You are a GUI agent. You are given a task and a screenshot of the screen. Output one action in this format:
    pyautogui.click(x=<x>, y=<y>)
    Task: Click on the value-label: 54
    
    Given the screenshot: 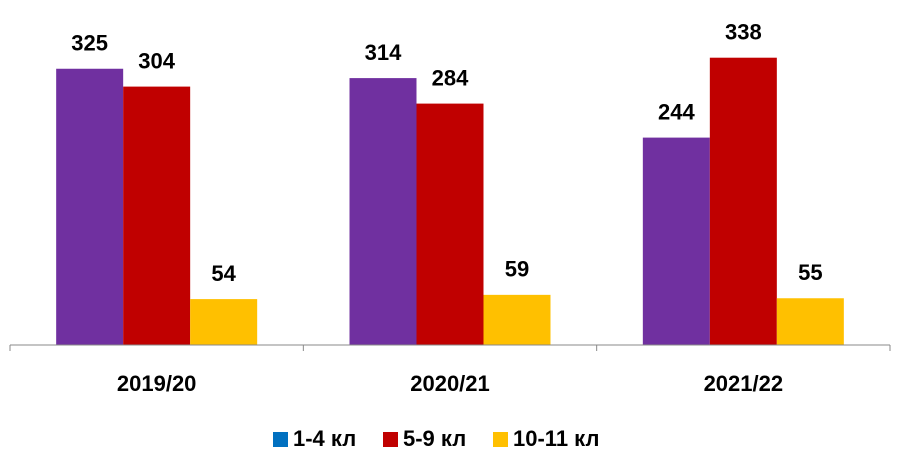 What is the action you would take?
    pyautogui.click(x=223, y=273)
    